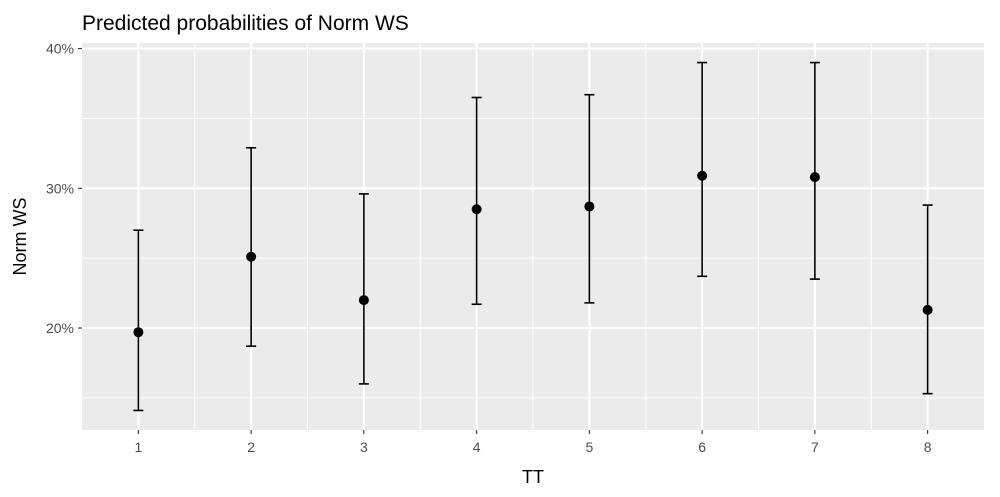 The width and height of the screenshot is (1000, 497). Describe the element at coordinates (815, 447) in the screenshot. I see `x-tick-label: 7` at that location.